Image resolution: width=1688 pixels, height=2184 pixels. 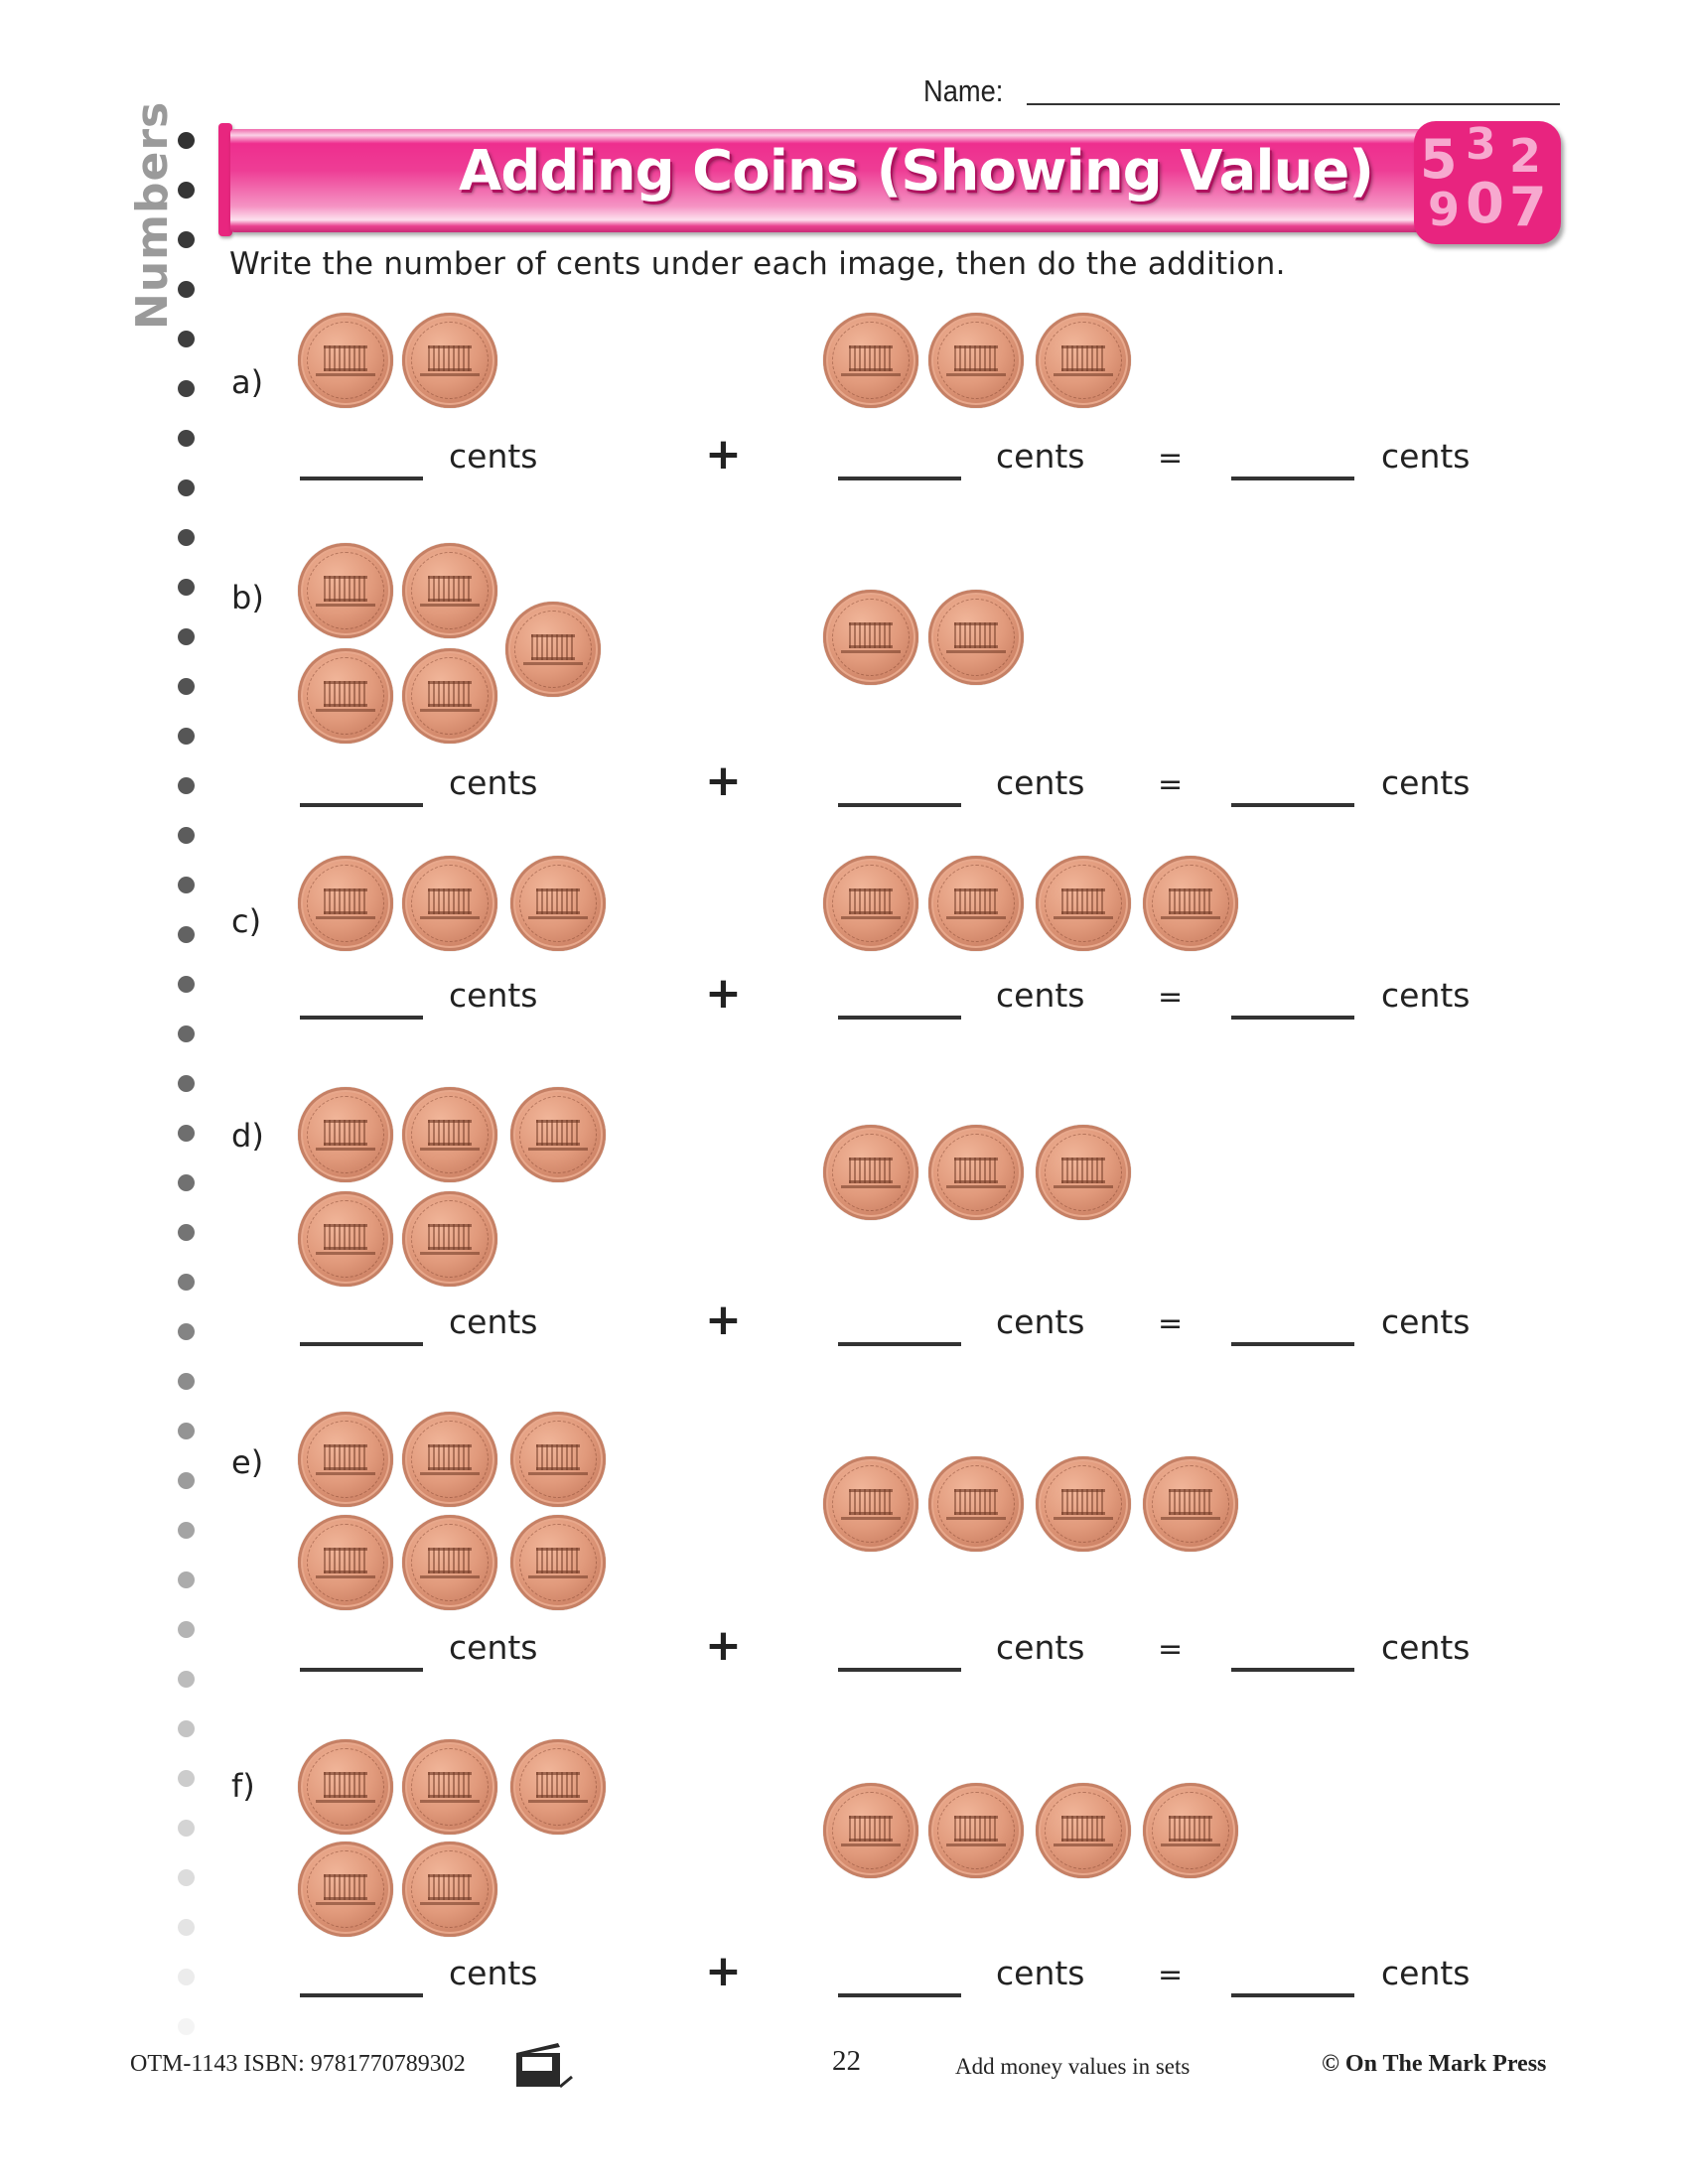 I want to click on plus-sign: +, so click(x=723, y=993).